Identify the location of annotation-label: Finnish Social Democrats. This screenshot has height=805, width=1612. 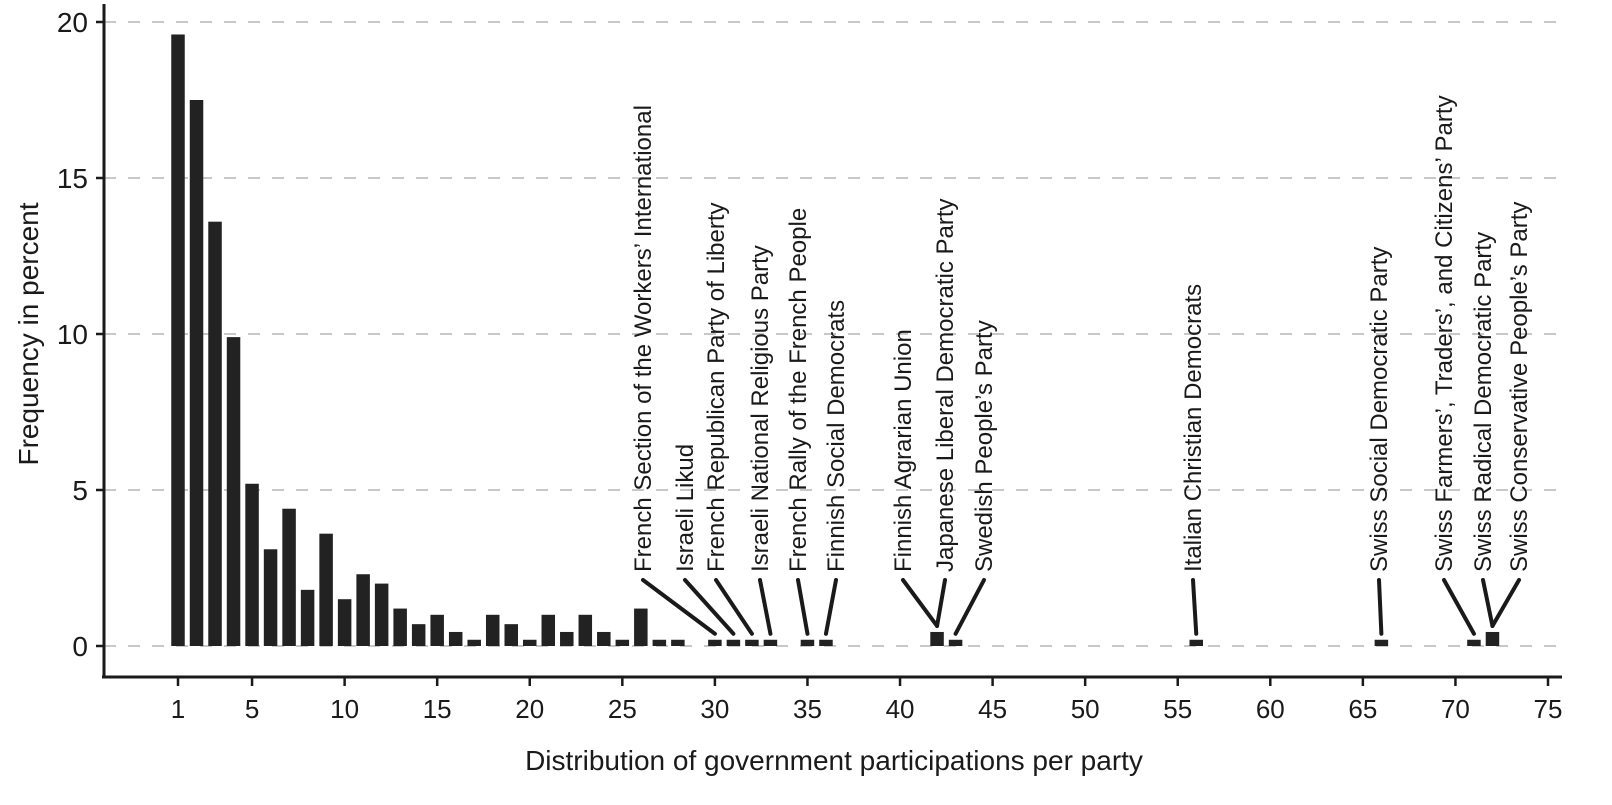
(836, 436).